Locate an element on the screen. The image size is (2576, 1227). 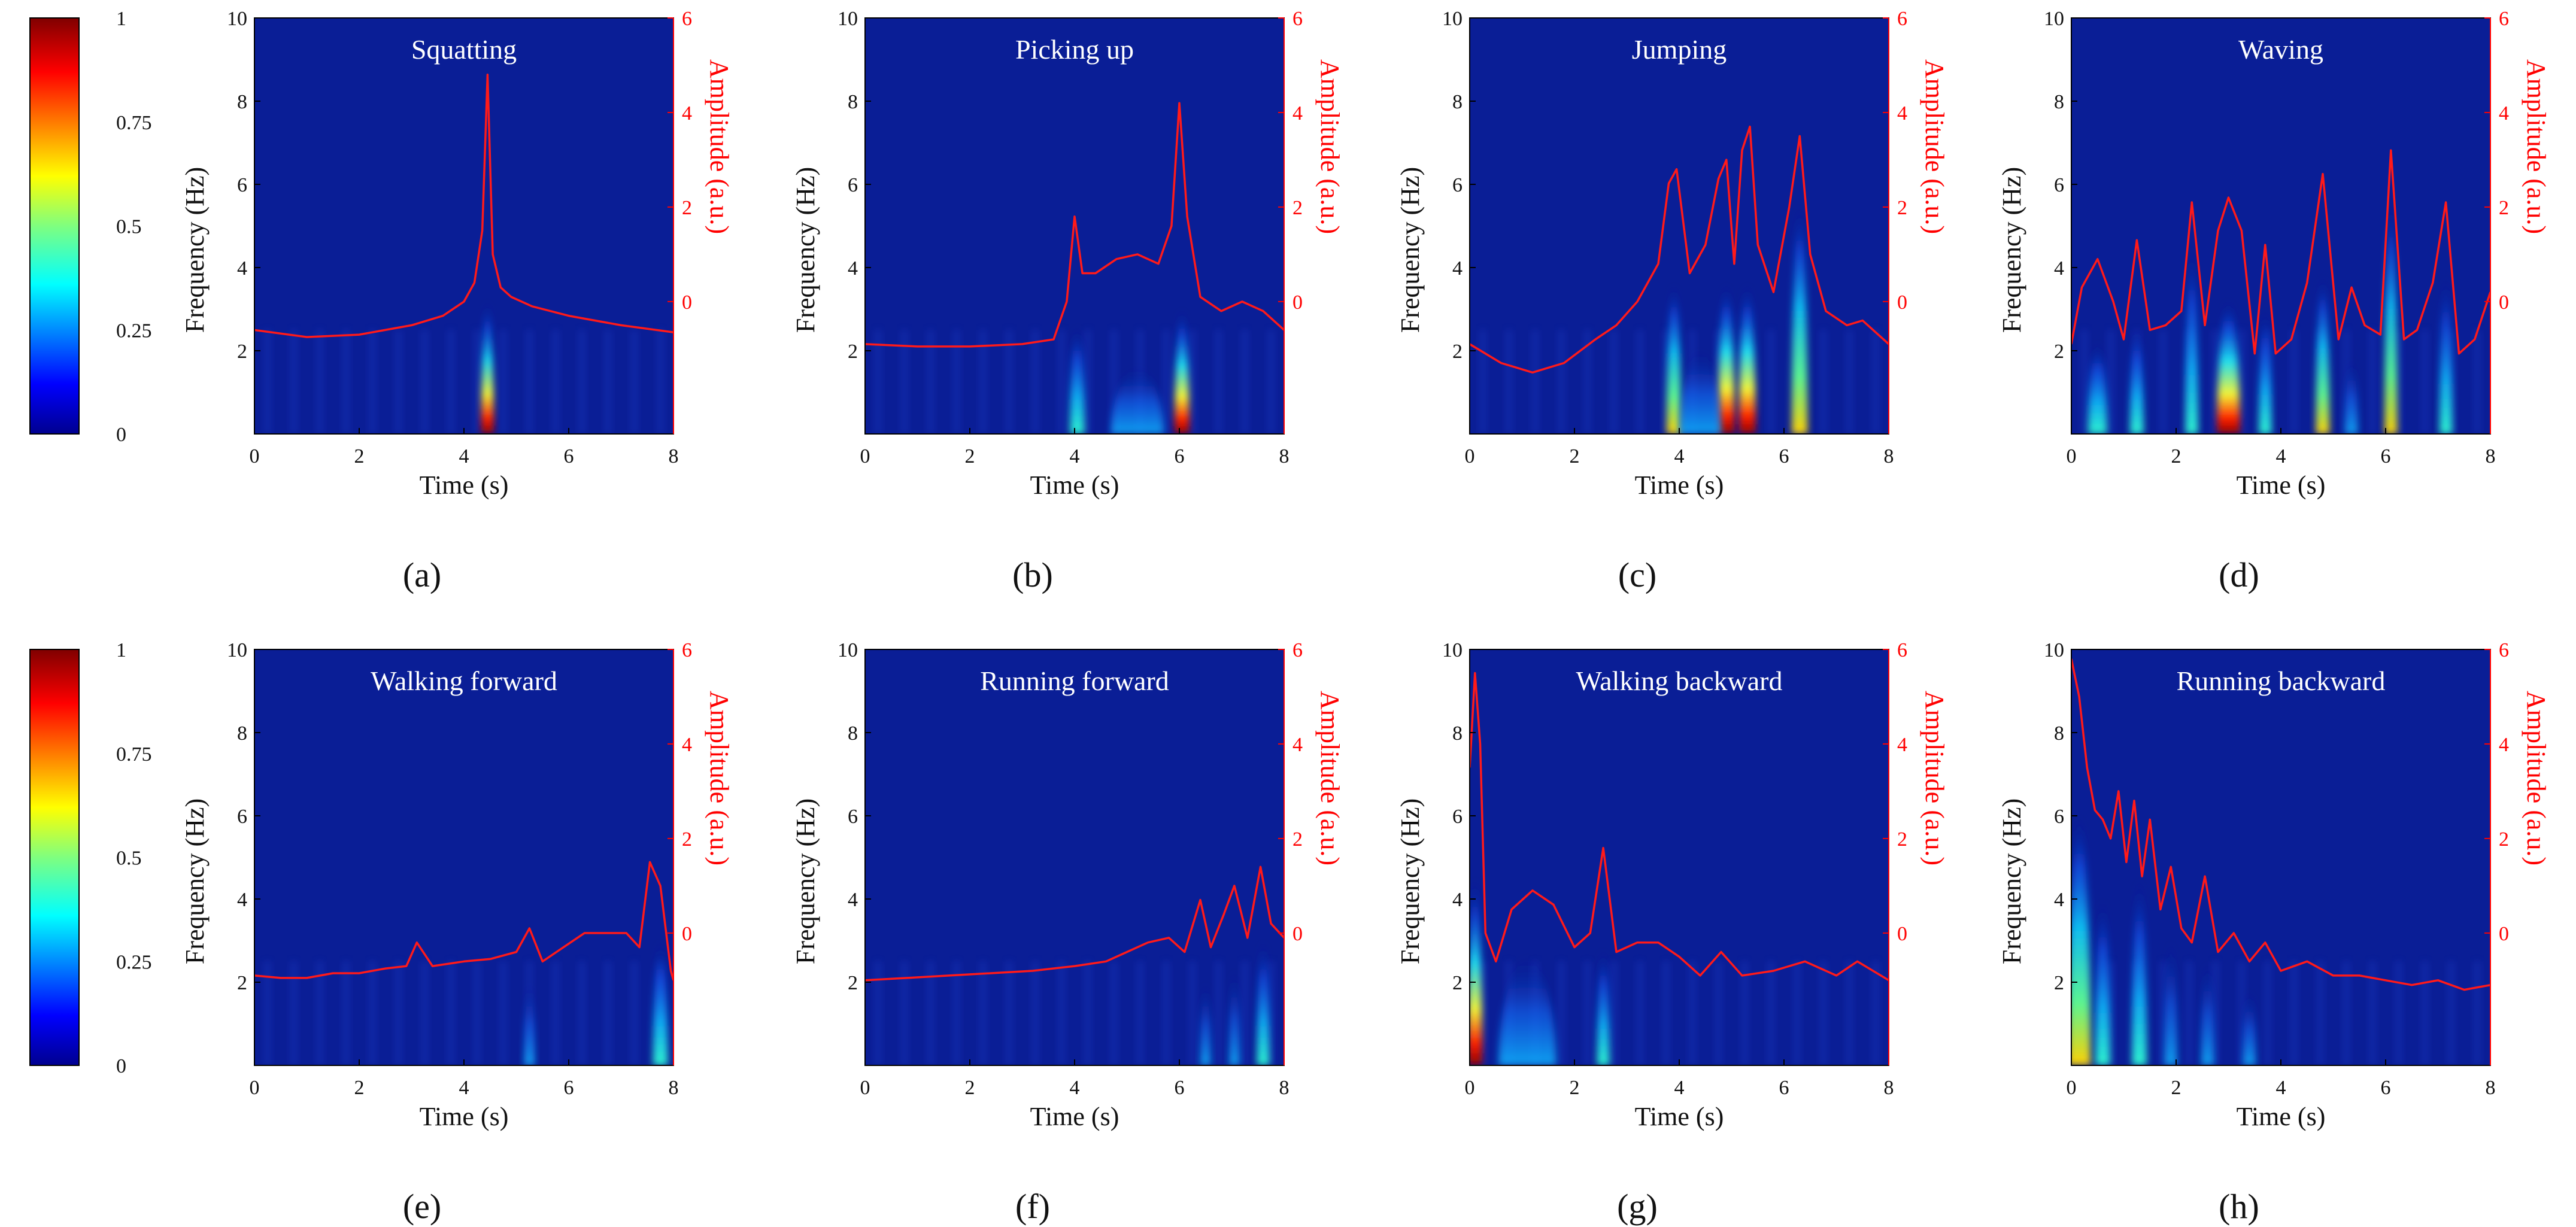
panel-caption-label: (h) is located at coordinates (2239, 1206).